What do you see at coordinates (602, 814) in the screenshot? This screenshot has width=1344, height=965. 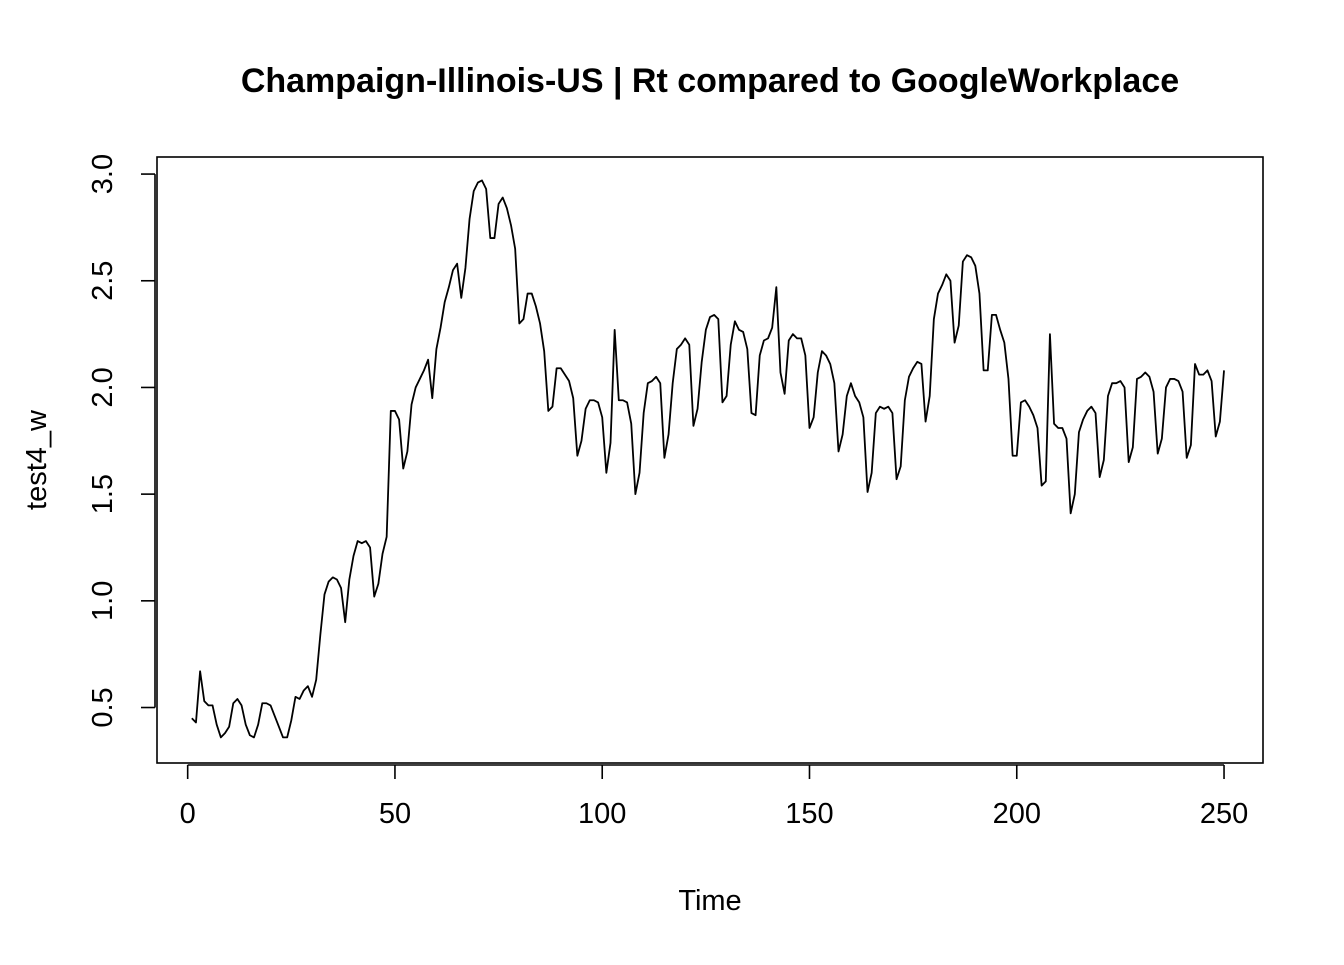 I see `x-tick-label: 100` at bounding box center [602, 814].